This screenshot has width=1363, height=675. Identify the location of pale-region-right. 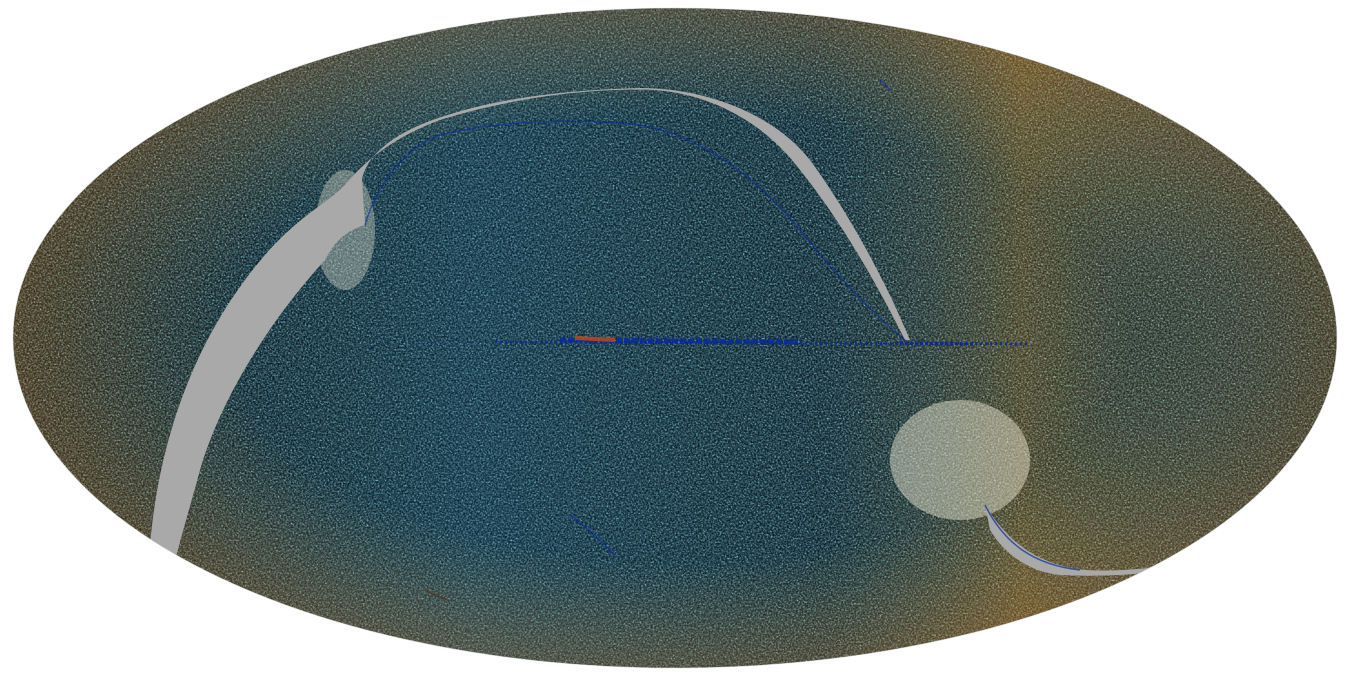
(960, 460).